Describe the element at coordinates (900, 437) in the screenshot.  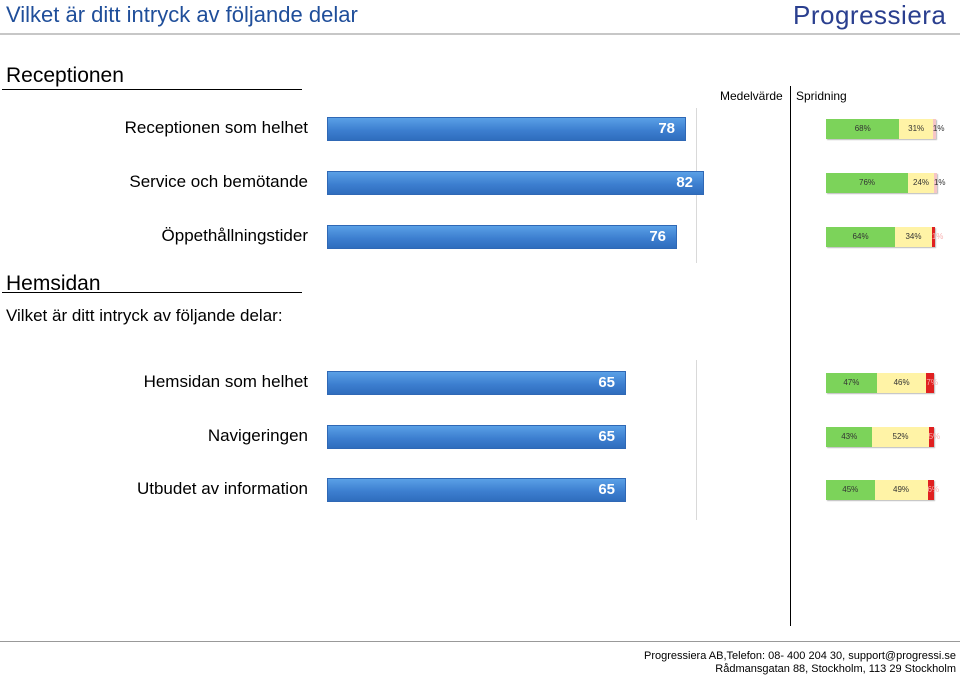
I see `spread-segment: 52%` at that location.